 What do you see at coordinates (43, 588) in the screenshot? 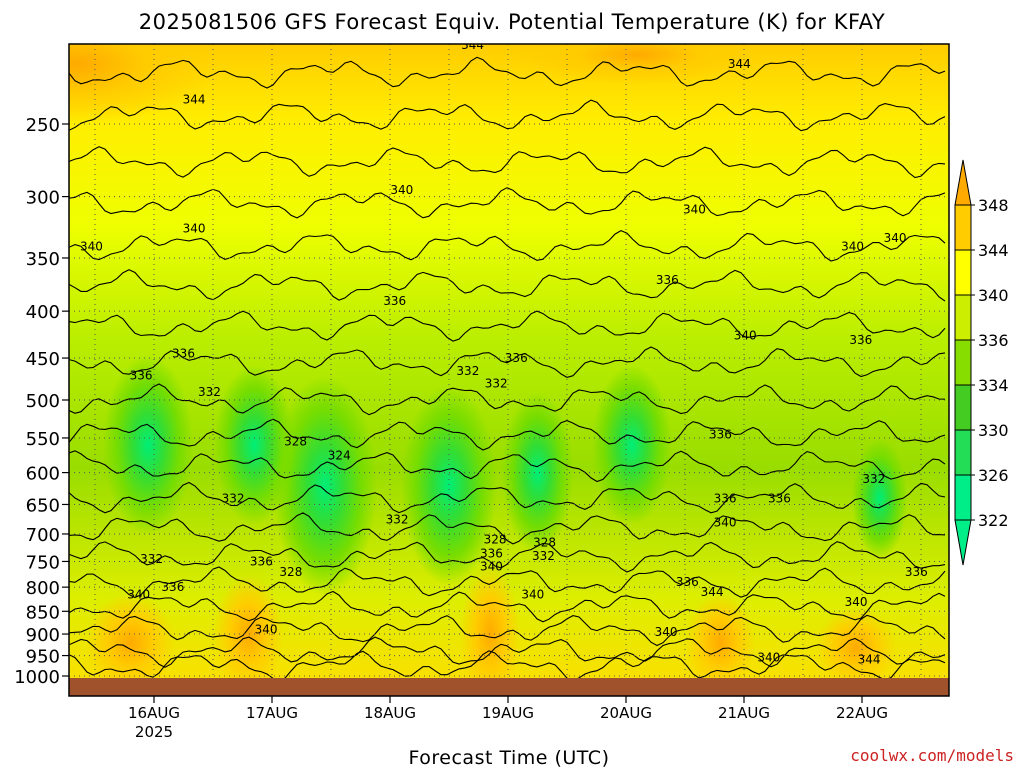
I see `y-tick-label: 800` at bounding box center [43, 588].